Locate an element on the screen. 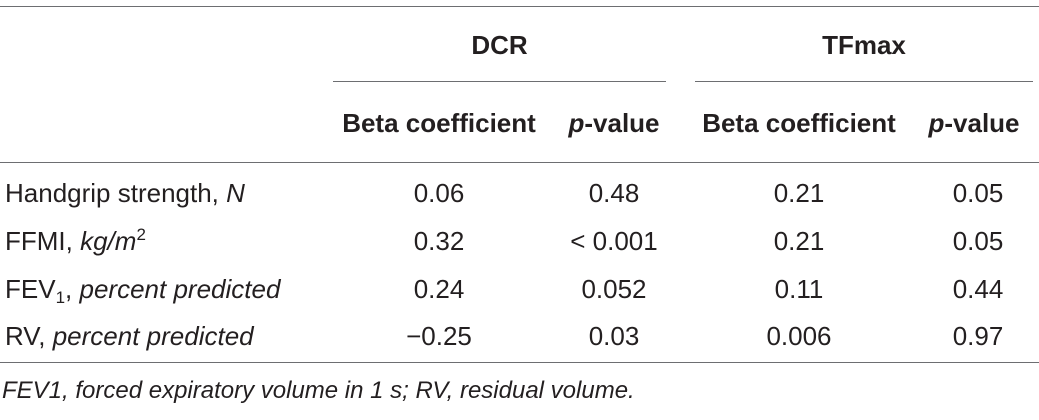 This screenshot has height=420, width=1039. table-bottom-rule is located at coordinates (519, 362).